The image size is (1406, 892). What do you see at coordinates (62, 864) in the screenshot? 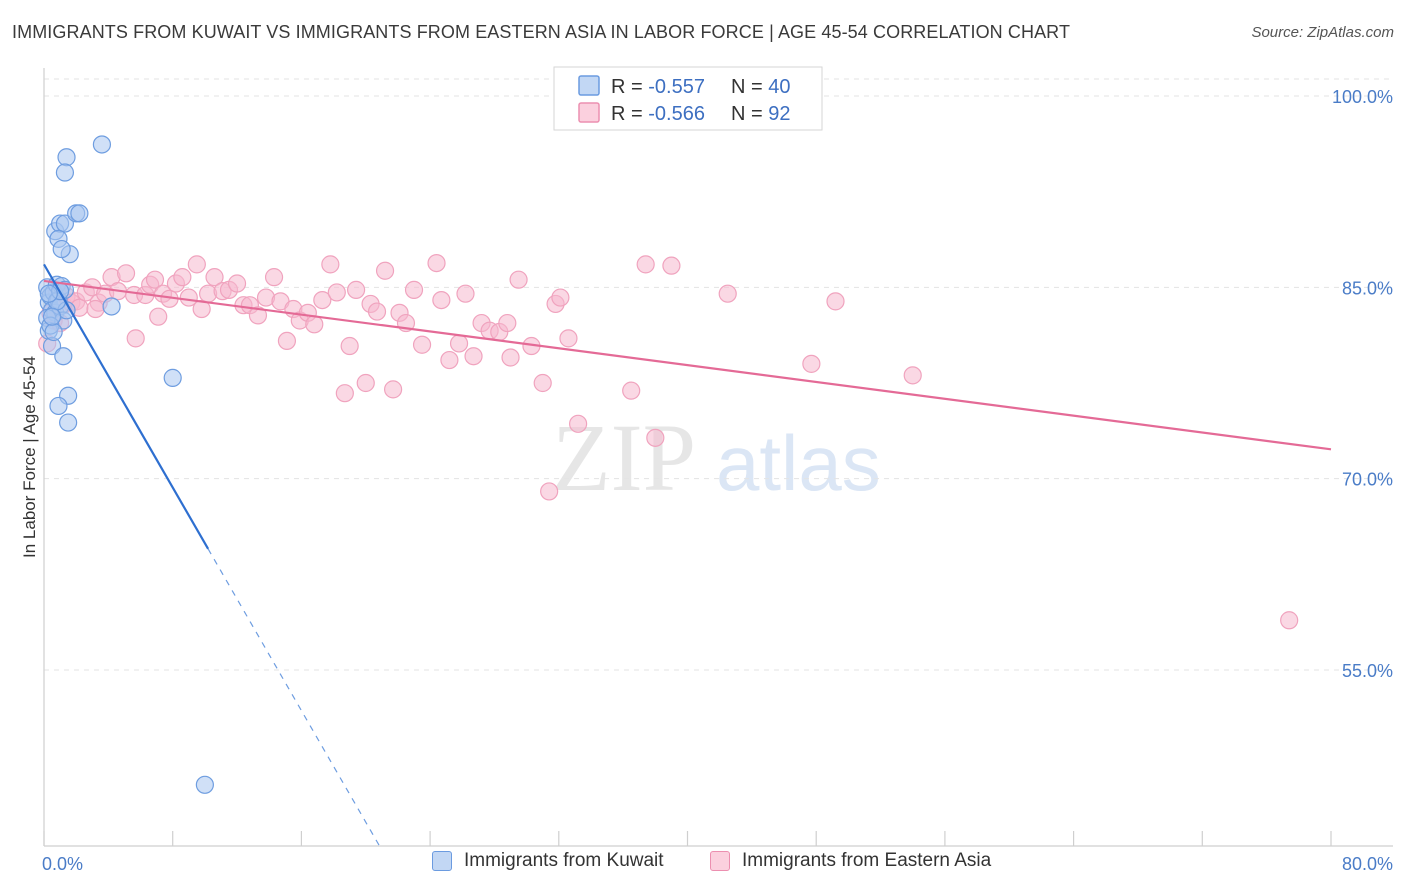
I see `x-min-label: 0.0%` at bounding box center [62, 864].